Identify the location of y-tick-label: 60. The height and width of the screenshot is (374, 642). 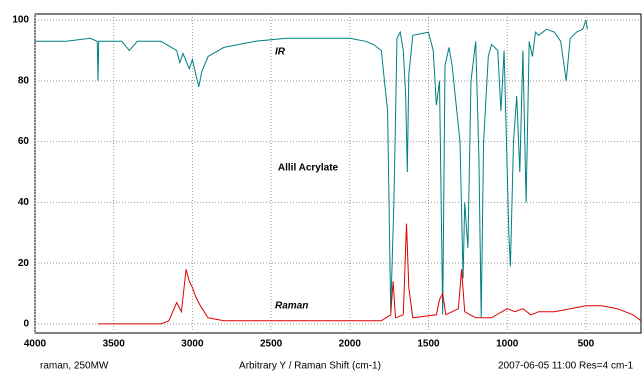
(24, 141).